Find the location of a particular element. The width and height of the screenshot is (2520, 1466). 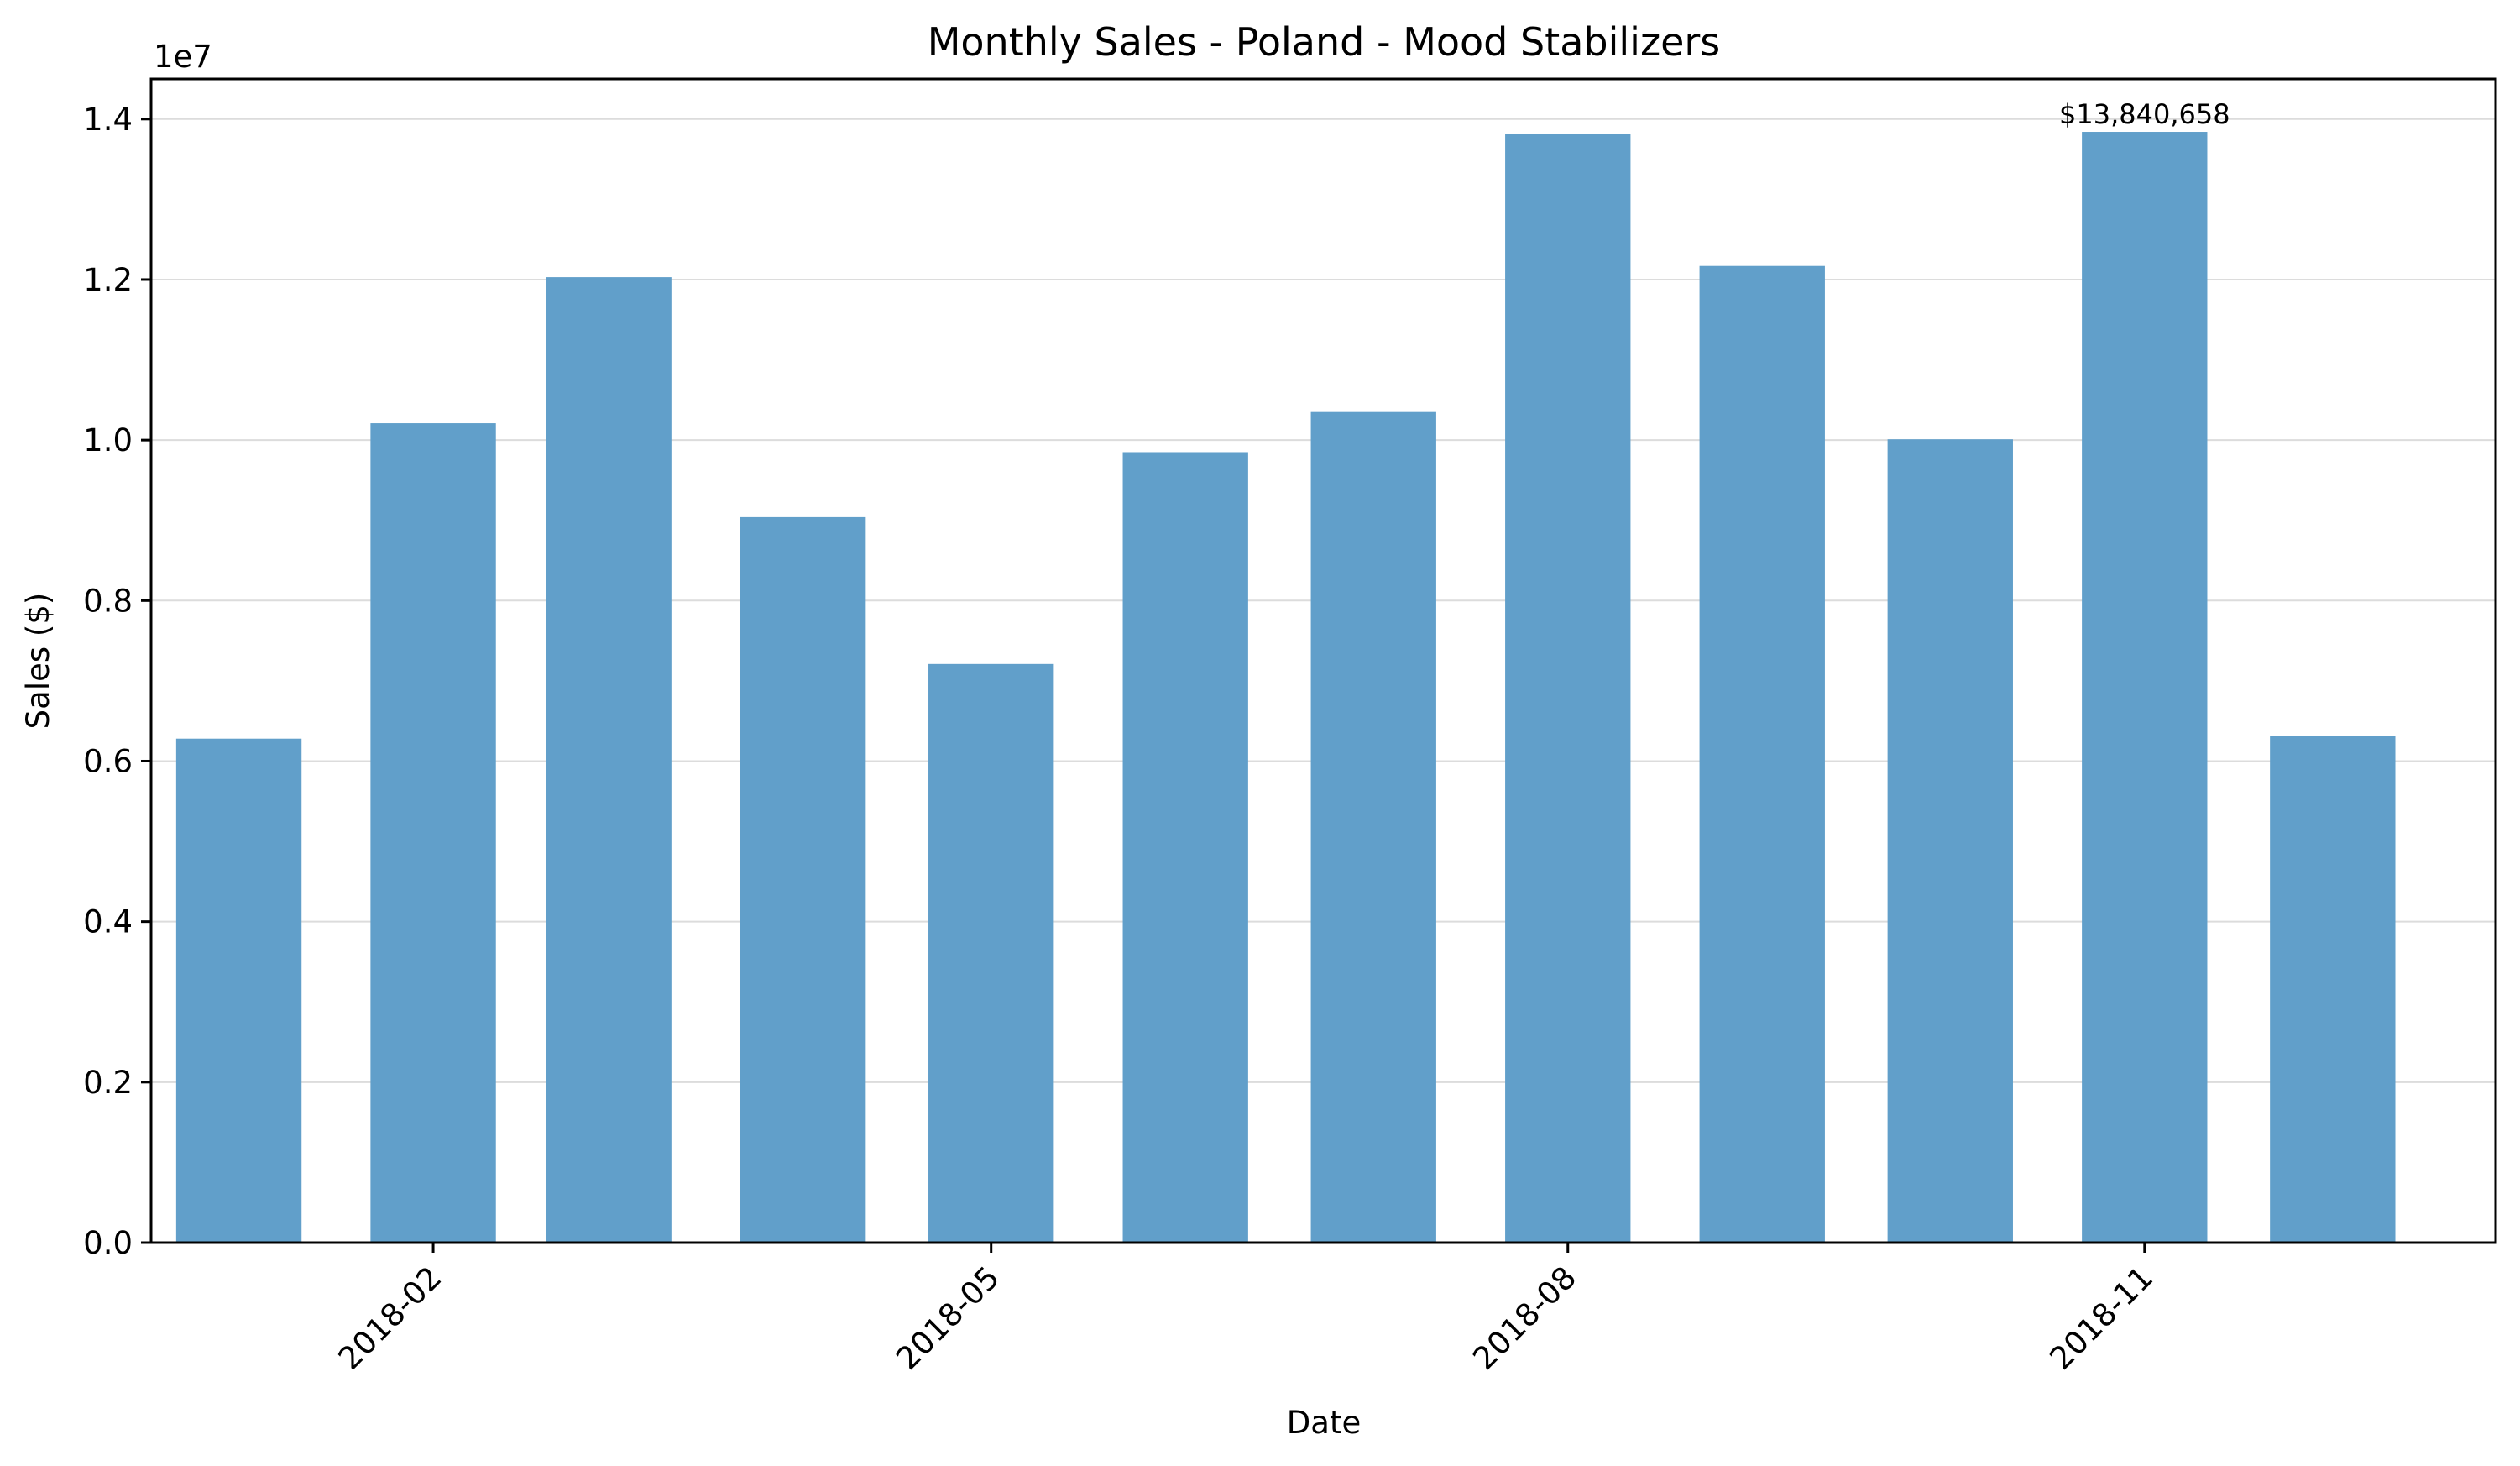

y-axis-ticks: 0.0 0.2 0.4 0.6 0.8 1.0 1.2 1.4 is located at coordinates (117, 681).